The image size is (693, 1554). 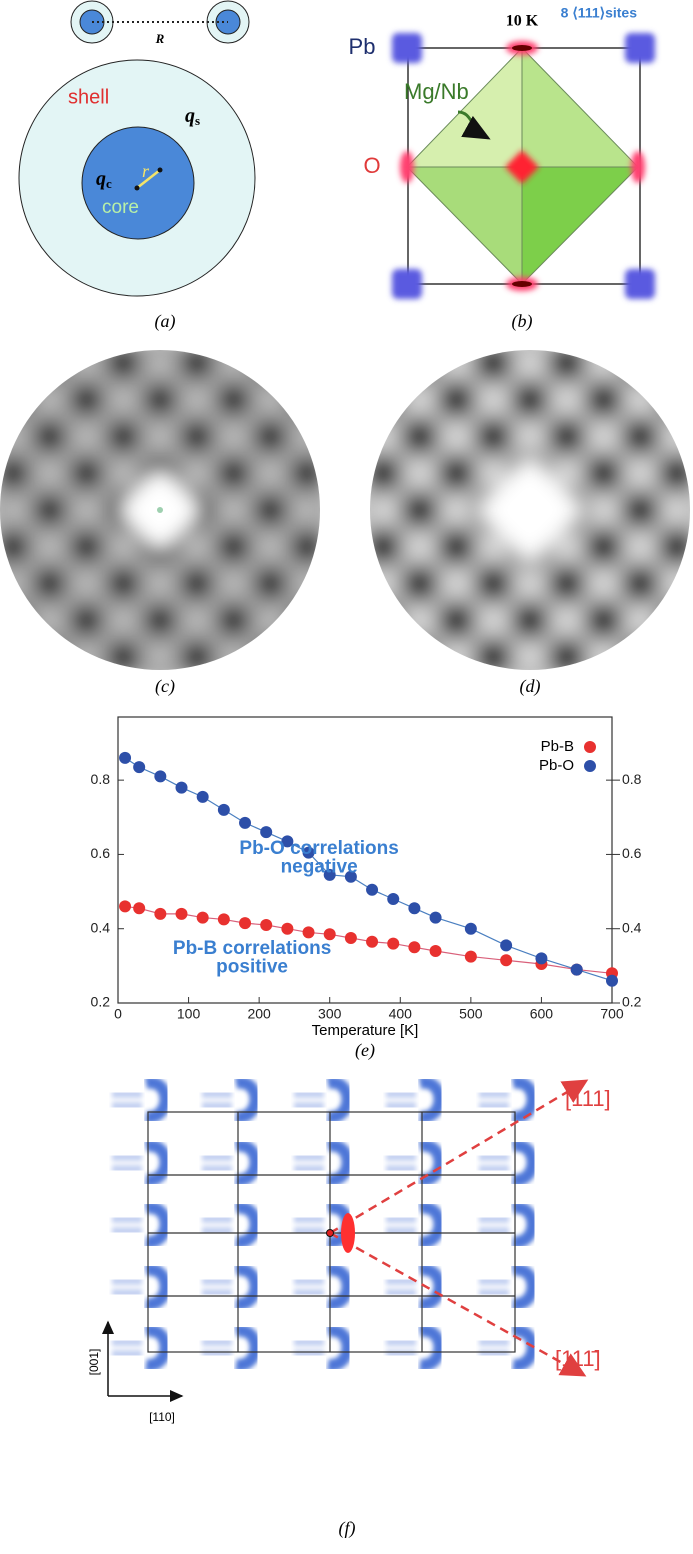 I want to click on o-label: O, so click(x=371, y=165).